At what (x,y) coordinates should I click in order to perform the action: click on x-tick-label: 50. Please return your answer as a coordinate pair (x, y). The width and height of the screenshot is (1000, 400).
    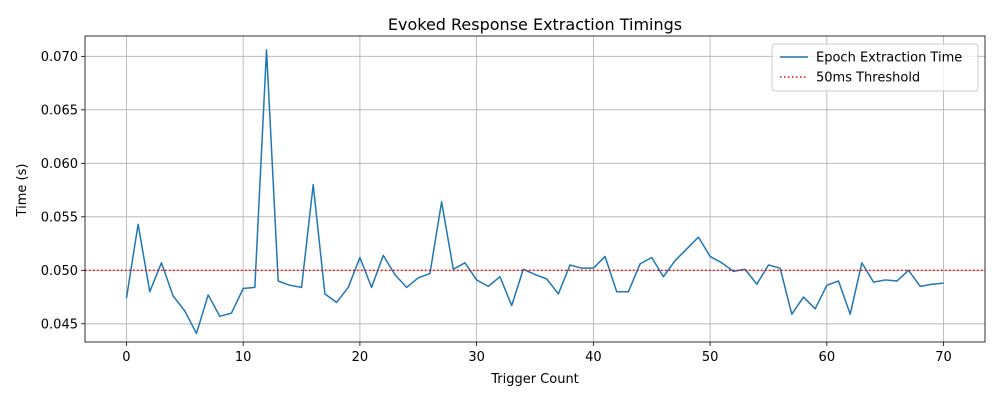
    Looking at the image, I should click on (710, 357).